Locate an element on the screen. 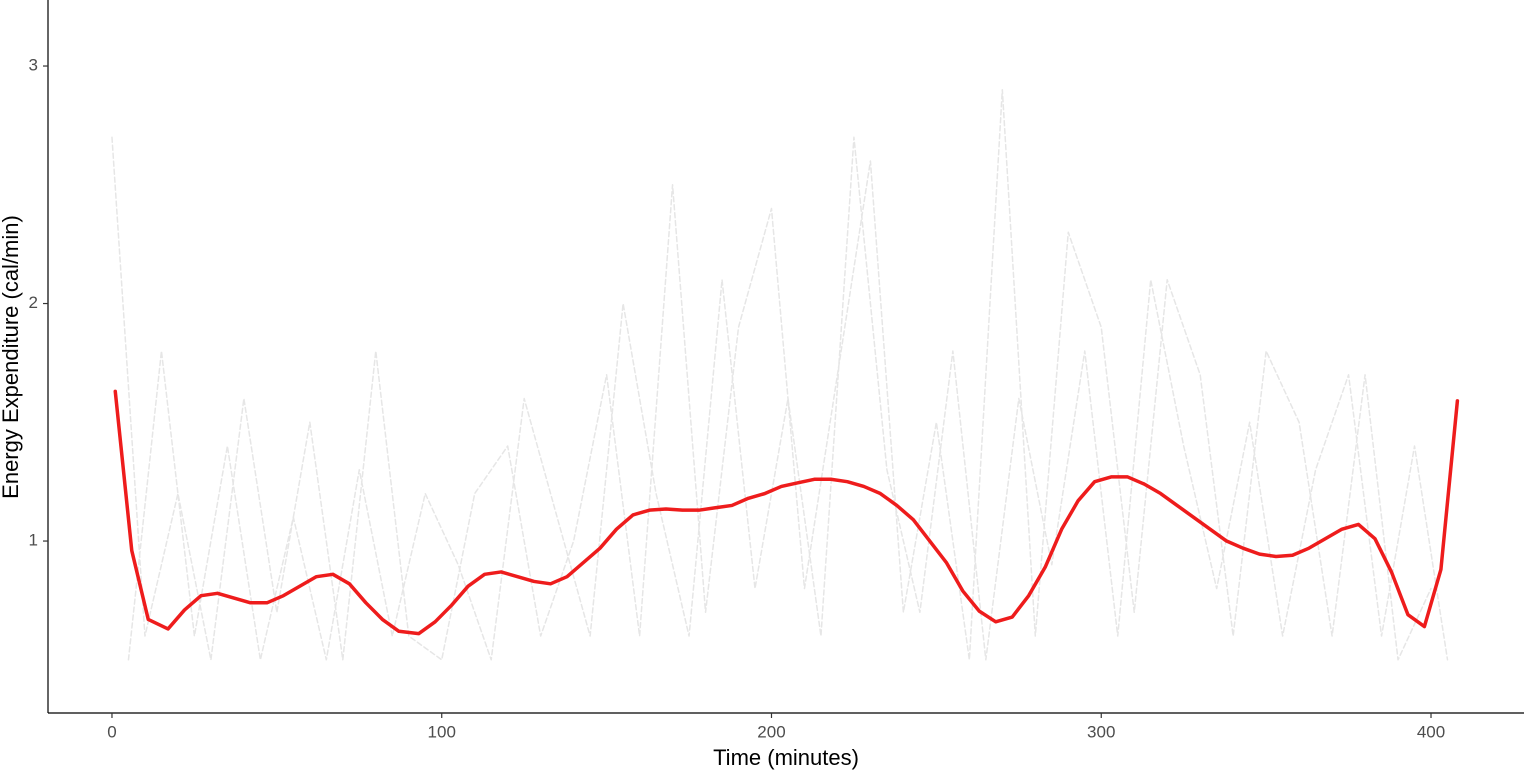 The image size is (1524, 772). y-tick-label: 3 is located at coordinates (33, 65).